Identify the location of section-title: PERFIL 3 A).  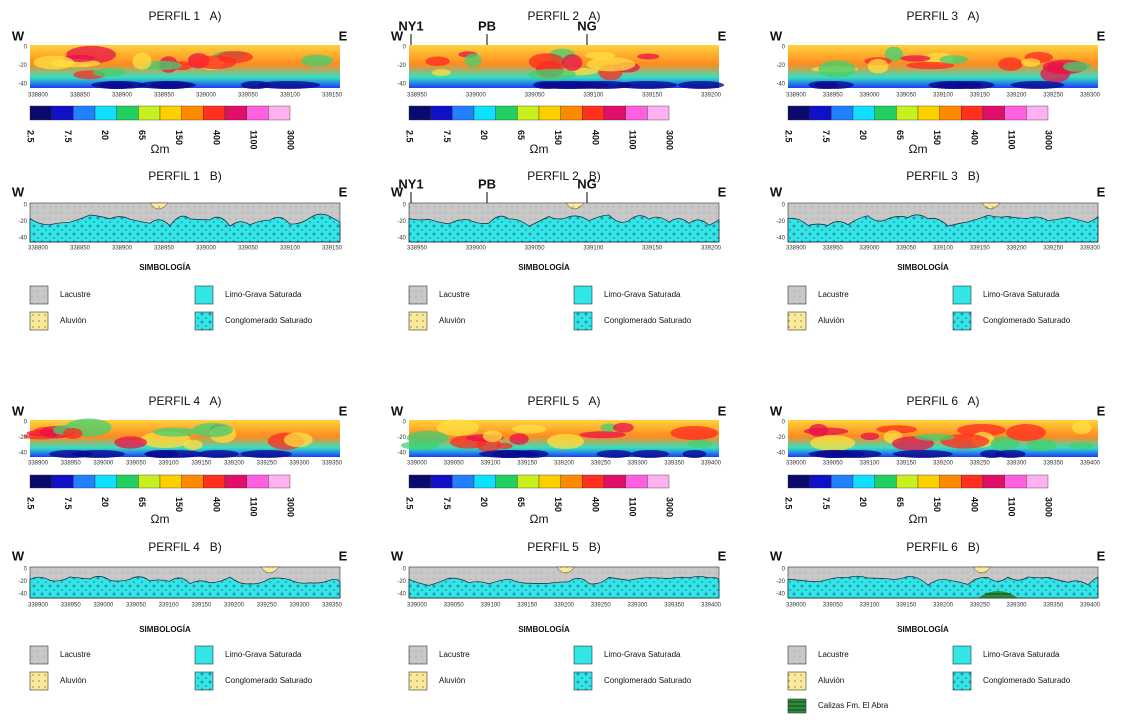
(943, 16).